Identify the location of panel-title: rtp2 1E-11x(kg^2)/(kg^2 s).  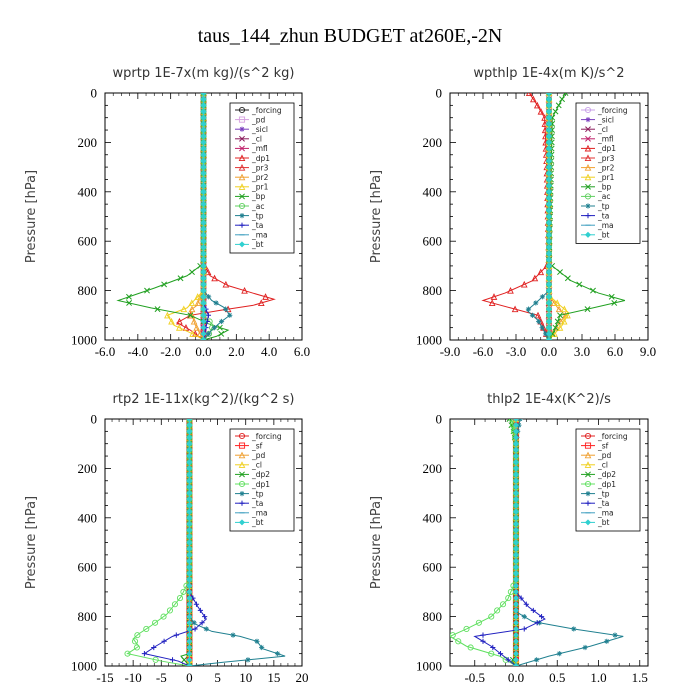
(204, 399).